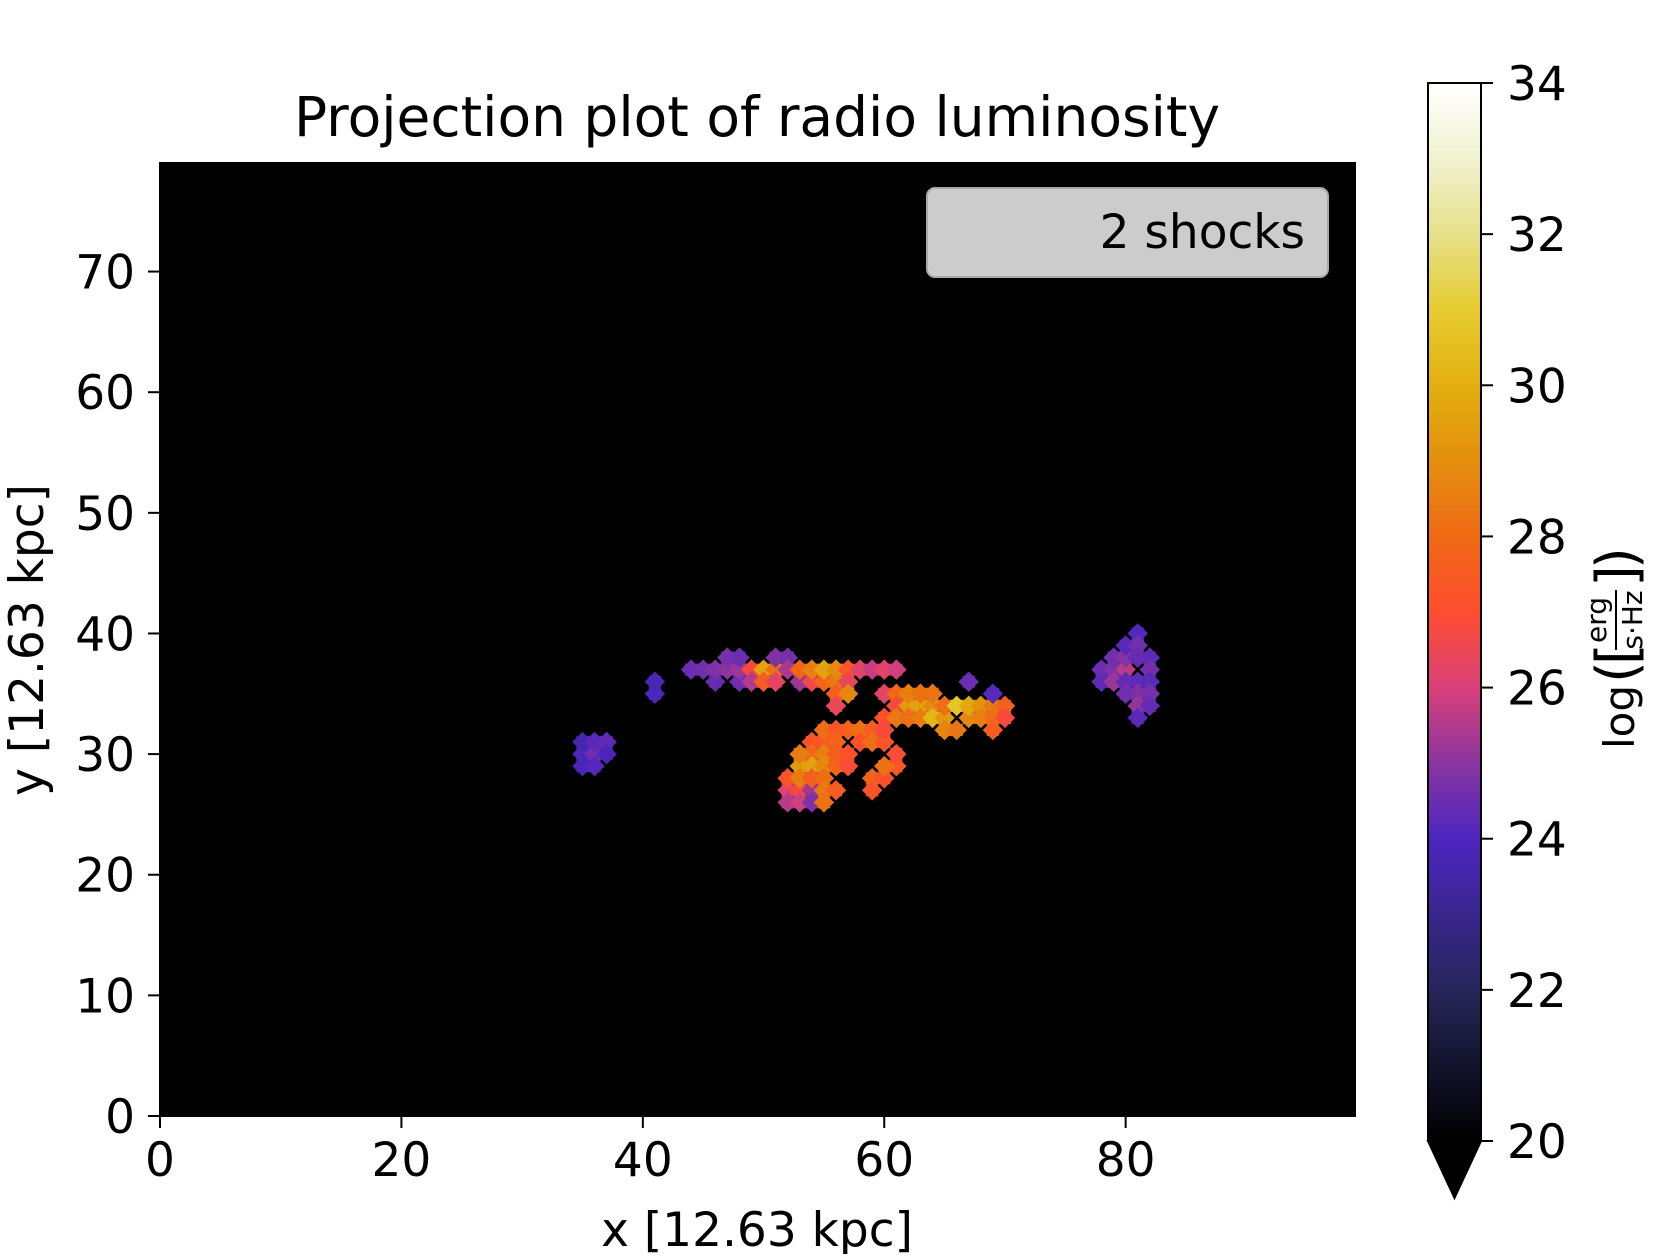  What do you see at coordinates (1537, 84) in the screenshot?
I see `colorbar-tick-label: 34` at bounding box center [1537, 84].